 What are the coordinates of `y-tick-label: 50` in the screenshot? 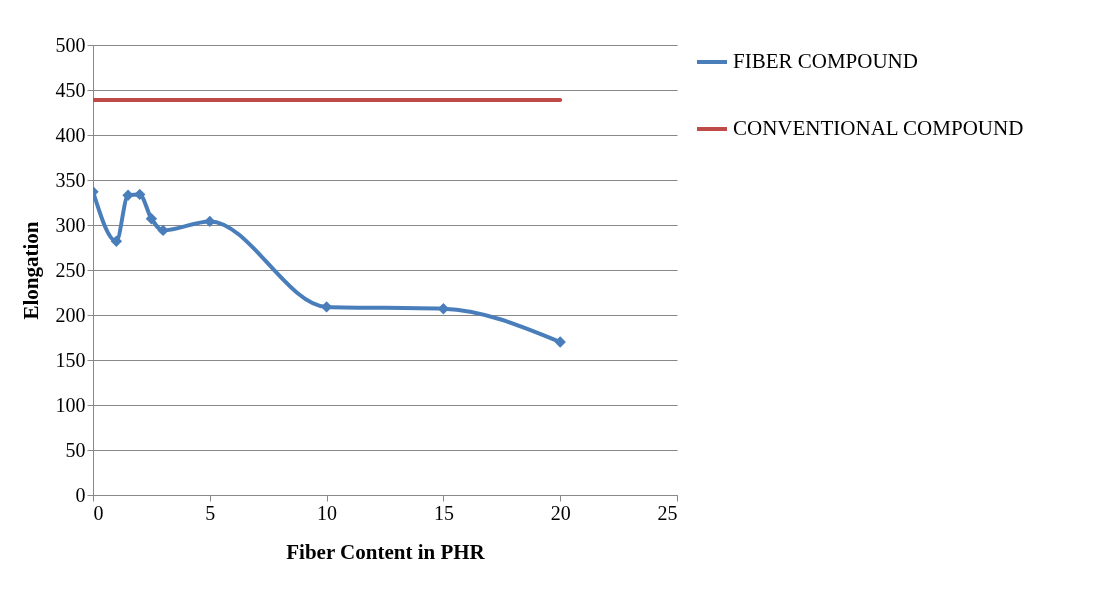 It's located at (75, 449).